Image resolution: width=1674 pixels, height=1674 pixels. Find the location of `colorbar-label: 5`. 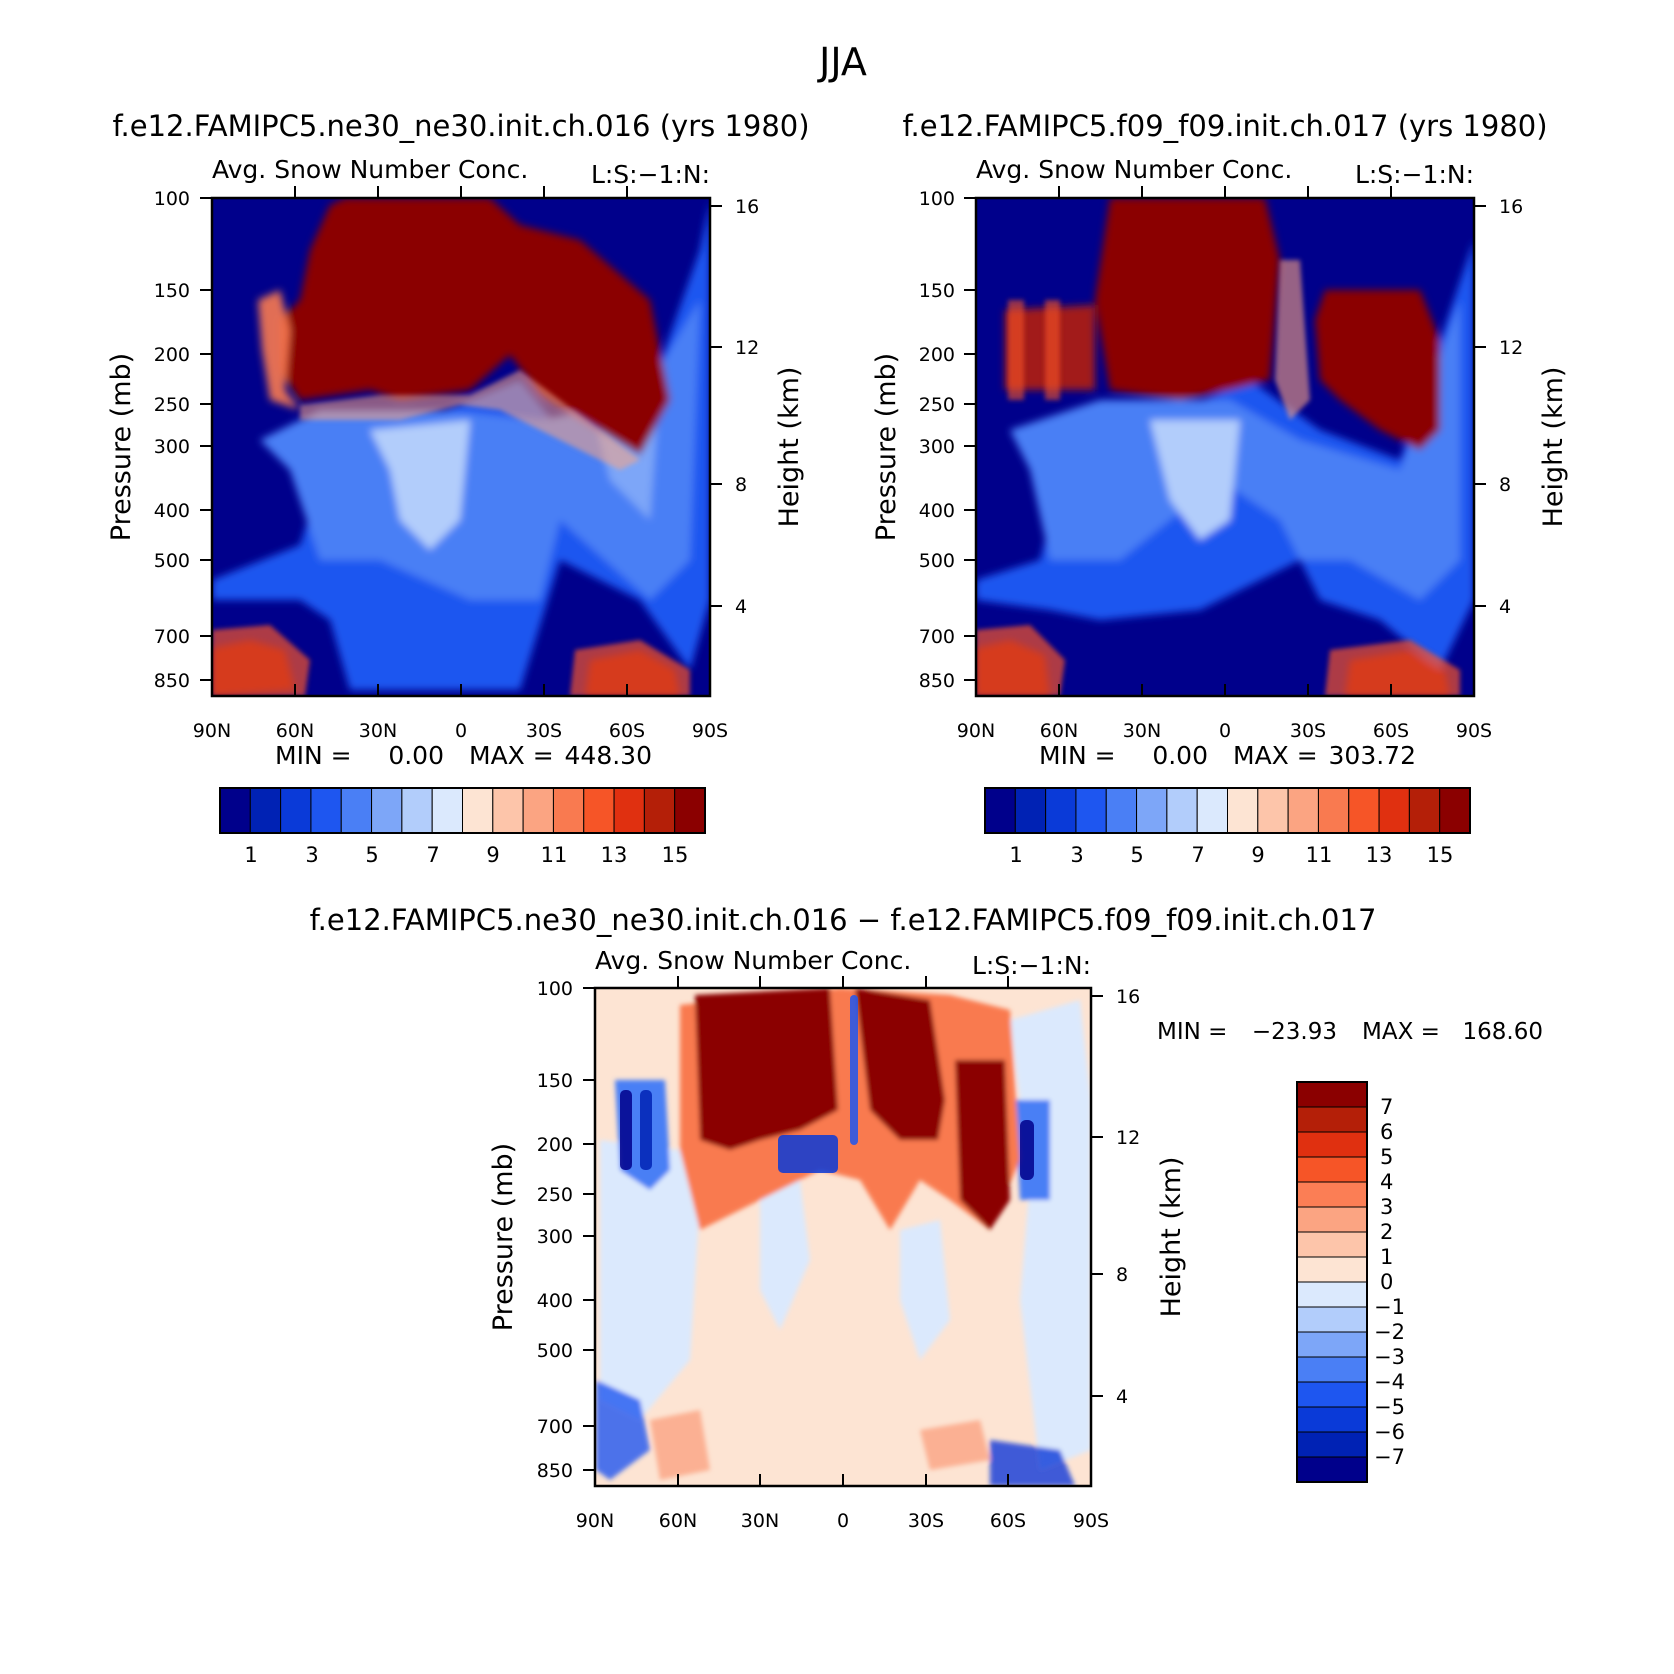

colorbar-label: 5 is located at coordinates (371, 855).